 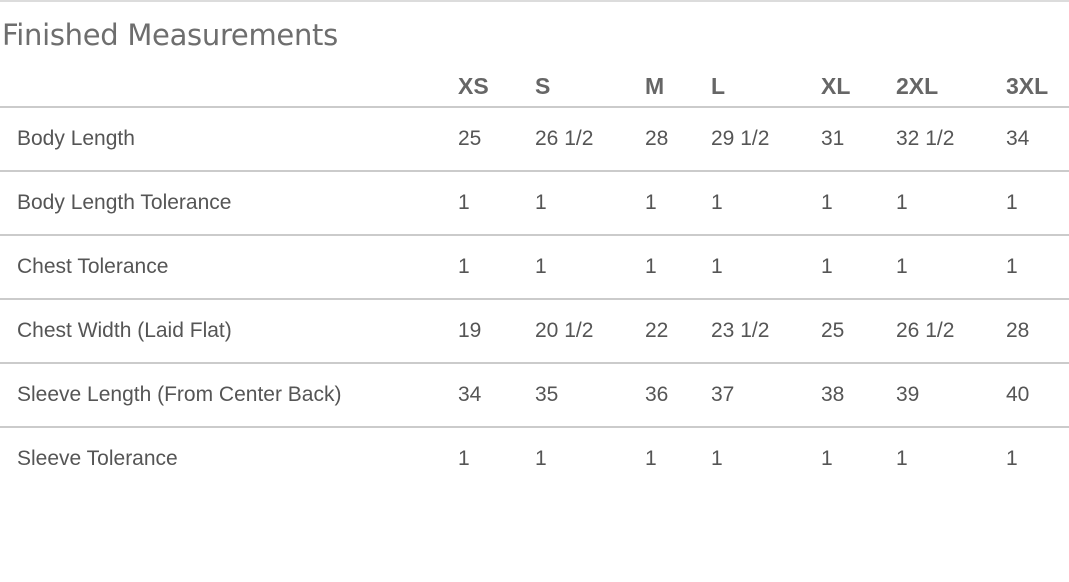 I want to click on cell-value: 22, so click(x=657, y=330).